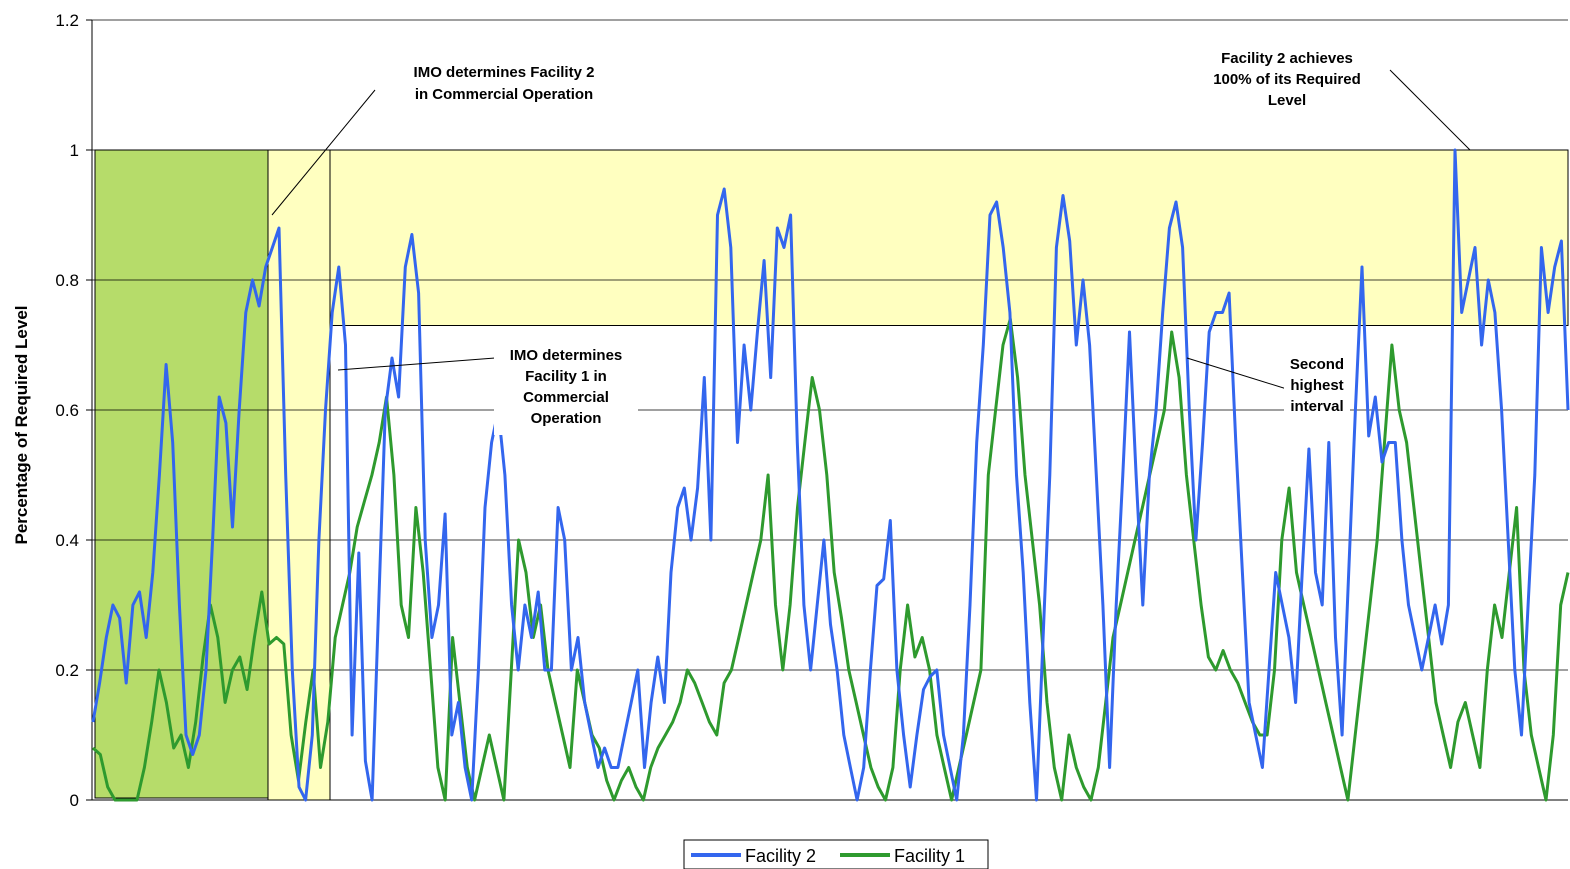  What do you see at coordinates (67, 410) in the screenshot?
I see `y-tick-label: 0.6` at bounding box center [67, 410].